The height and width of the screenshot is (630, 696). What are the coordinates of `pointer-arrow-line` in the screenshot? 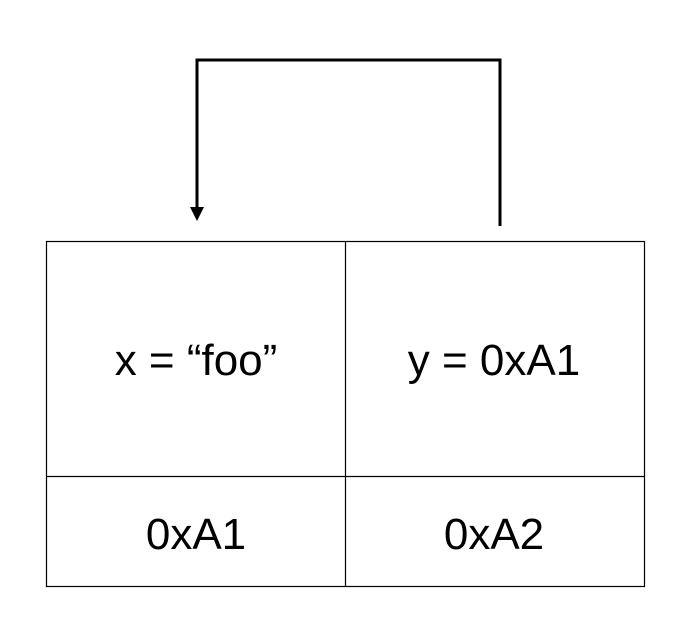 It's located at (348, 142).